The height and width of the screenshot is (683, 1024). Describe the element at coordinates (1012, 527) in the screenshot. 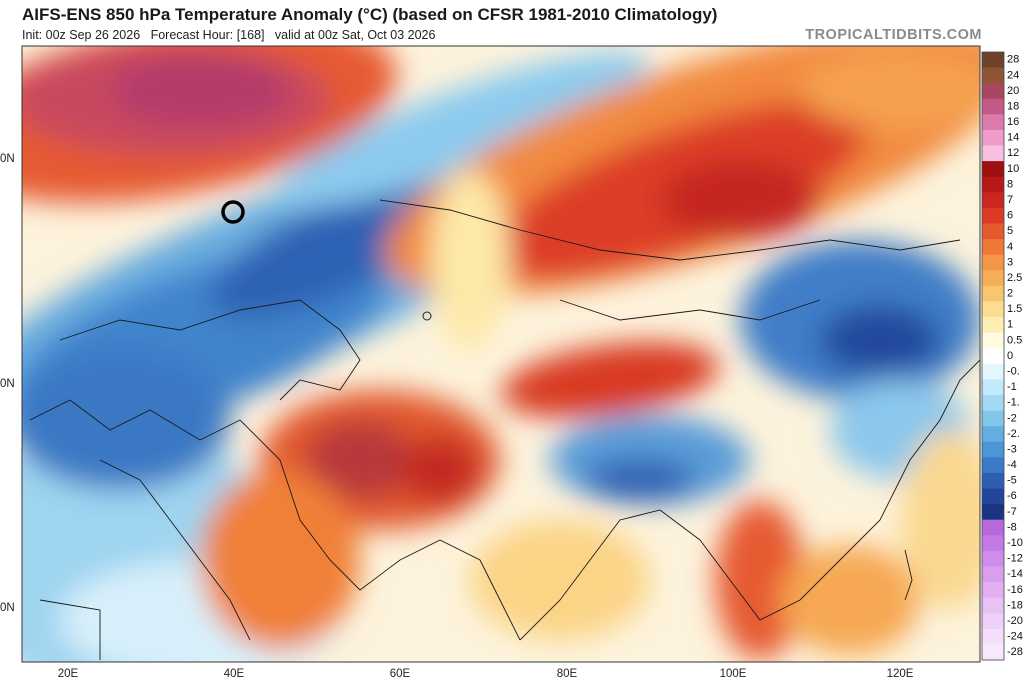

I see `colorbar-label: -8` at that location.